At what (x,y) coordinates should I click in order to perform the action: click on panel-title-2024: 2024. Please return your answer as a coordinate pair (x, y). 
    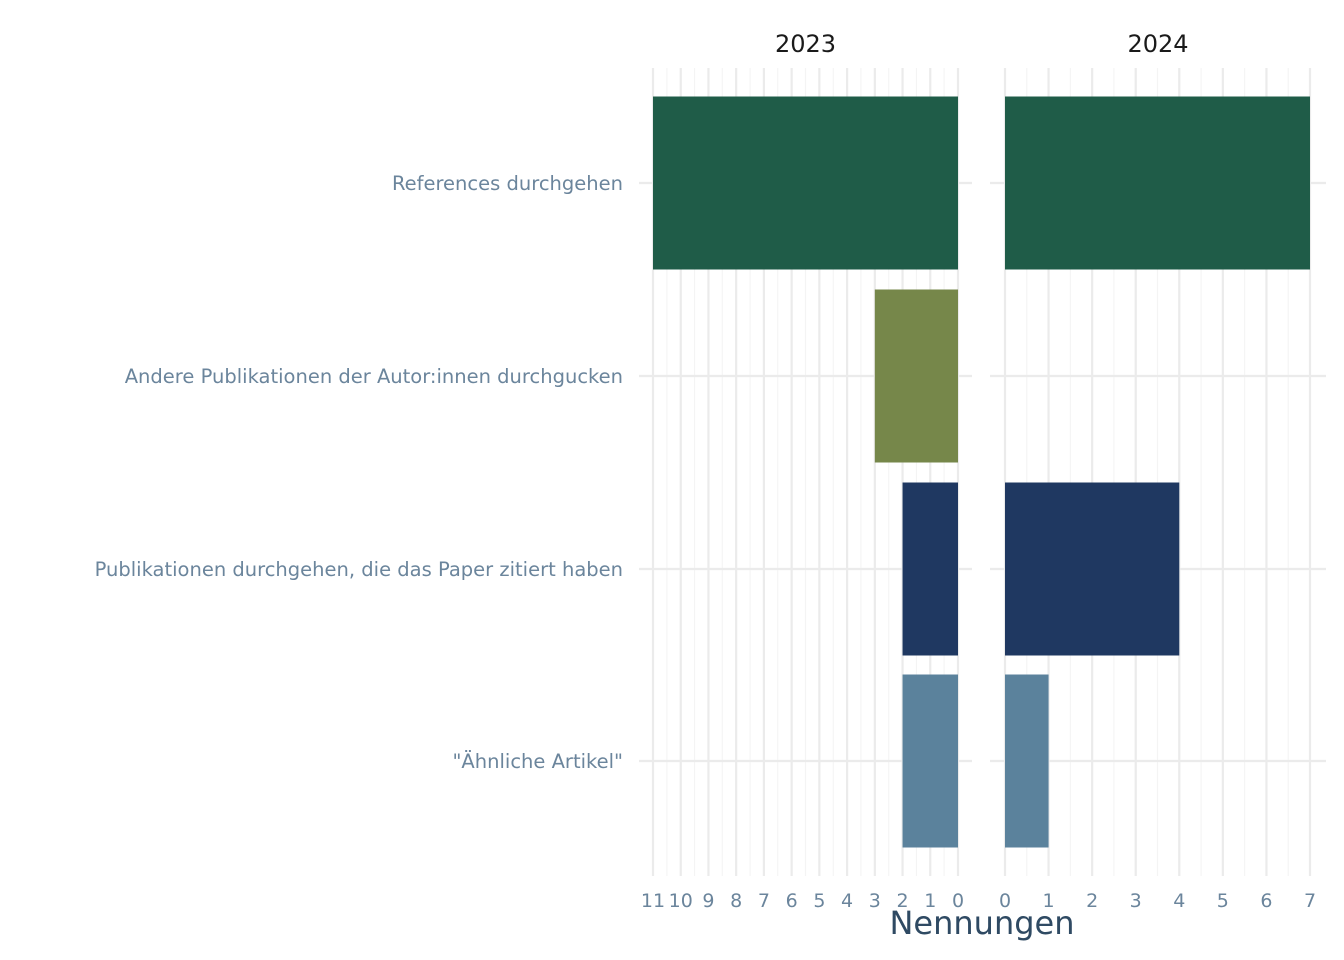
    Looking at the image, I should click on (1157, 44).